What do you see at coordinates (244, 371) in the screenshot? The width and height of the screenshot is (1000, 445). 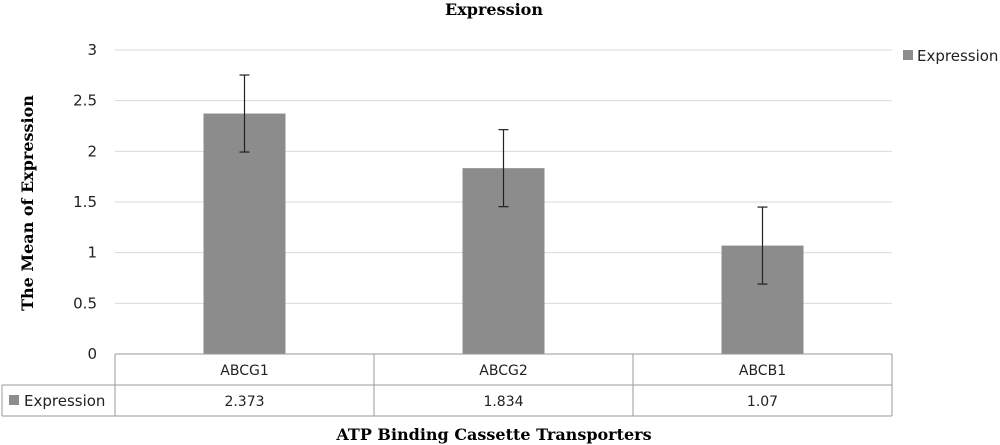 I see `category-label: ABCG1` at bounding box center [244, 371].